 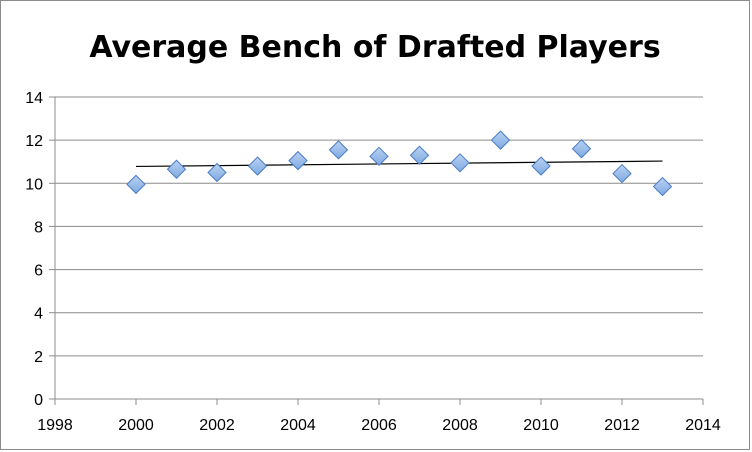 I want to click on x-tick-label: 2006, so click(x=379, y=425).